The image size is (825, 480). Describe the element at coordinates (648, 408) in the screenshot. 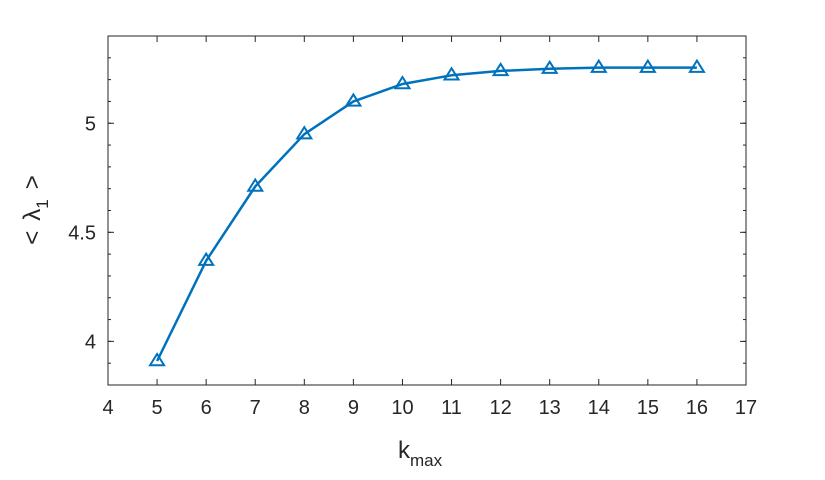

I see `x-tick-label: 15` at that location.